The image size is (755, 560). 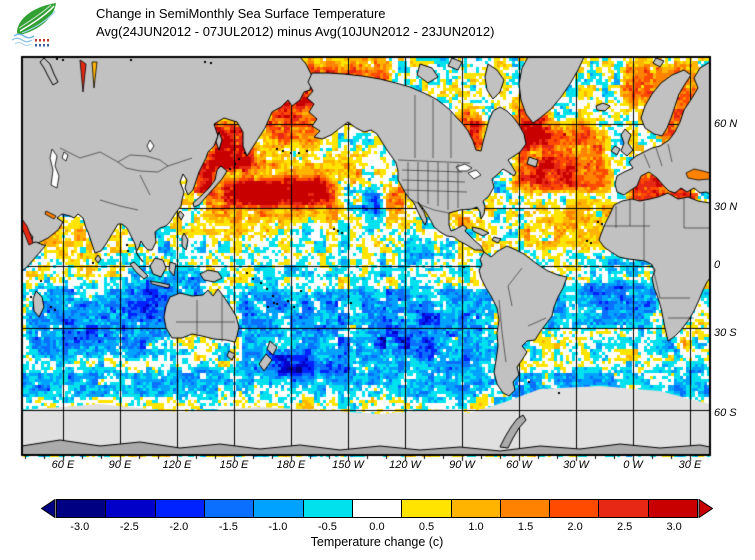 What do you see at coordinates (705, 508) in the screenshot?
I see `colorbar-right-arrow-icon` at bounding box center [705, 508].